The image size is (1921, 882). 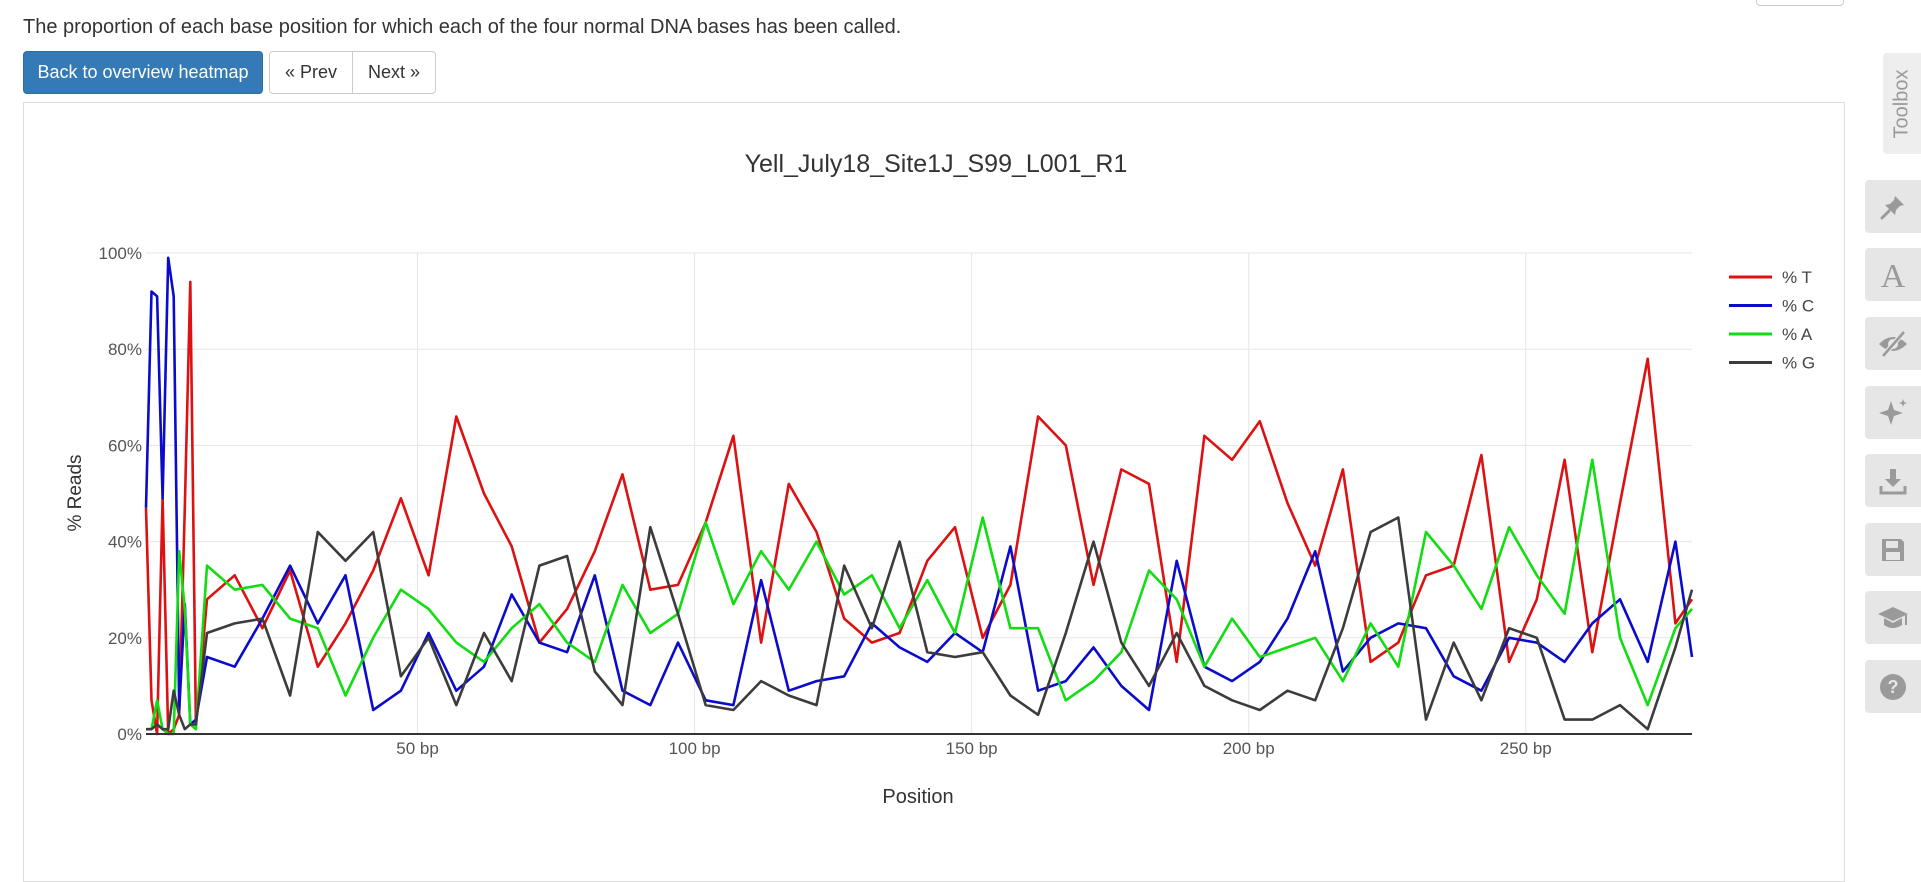 I want to click on svg-text: A, so click(x=1893, y=275).